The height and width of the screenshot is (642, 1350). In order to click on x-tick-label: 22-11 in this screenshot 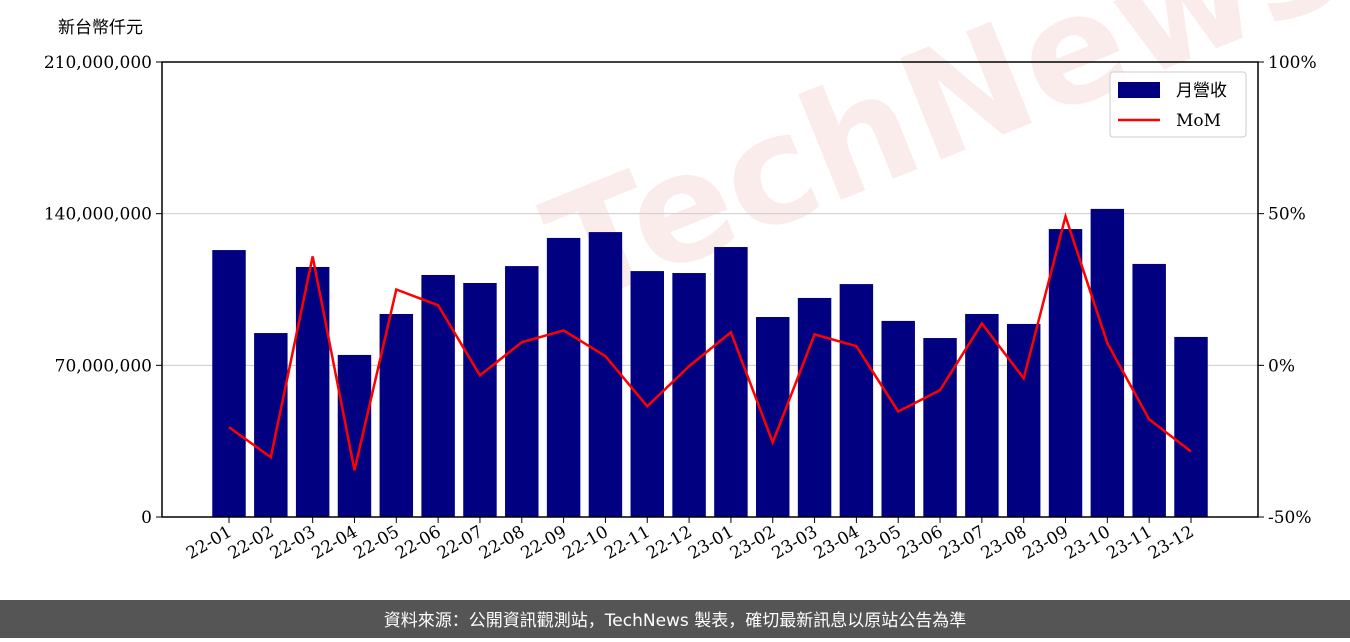, I will do `click(627, 543)`.